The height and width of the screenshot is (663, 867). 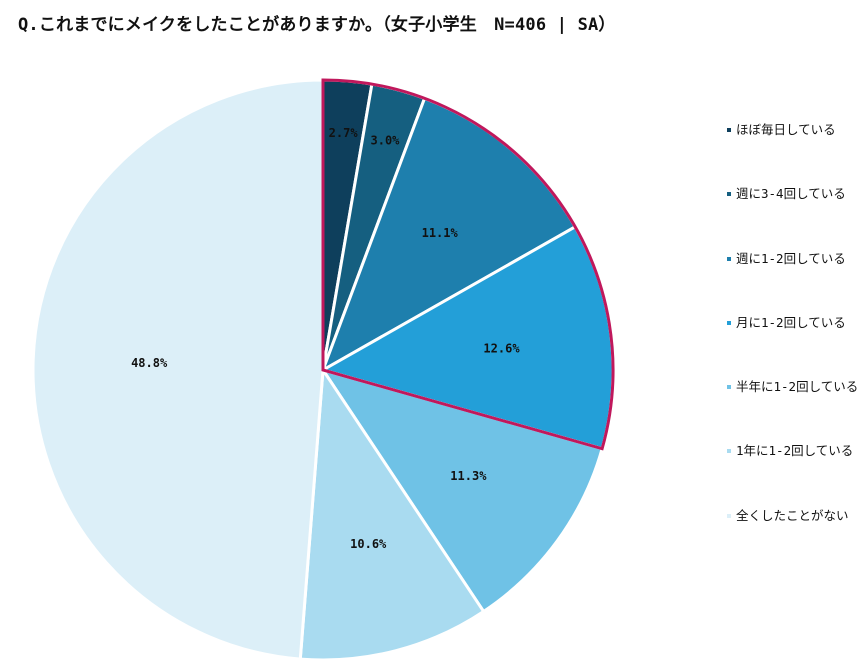 I want to click on data-label-4: 12.6%, so click(x=501, y=348).